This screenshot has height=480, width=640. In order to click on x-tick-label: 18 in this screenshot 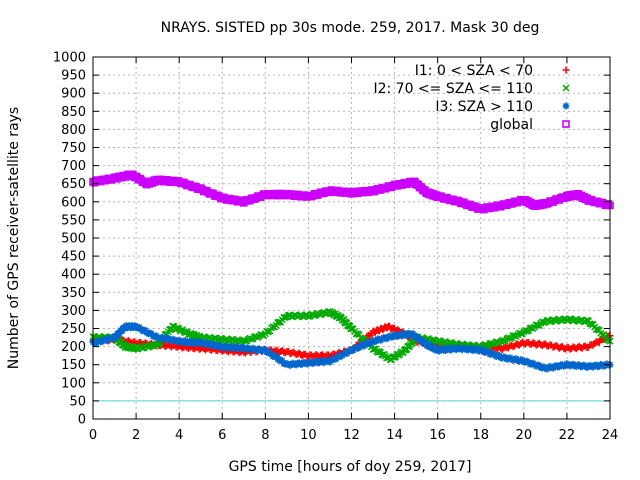, I will do `click(480, 435)`.